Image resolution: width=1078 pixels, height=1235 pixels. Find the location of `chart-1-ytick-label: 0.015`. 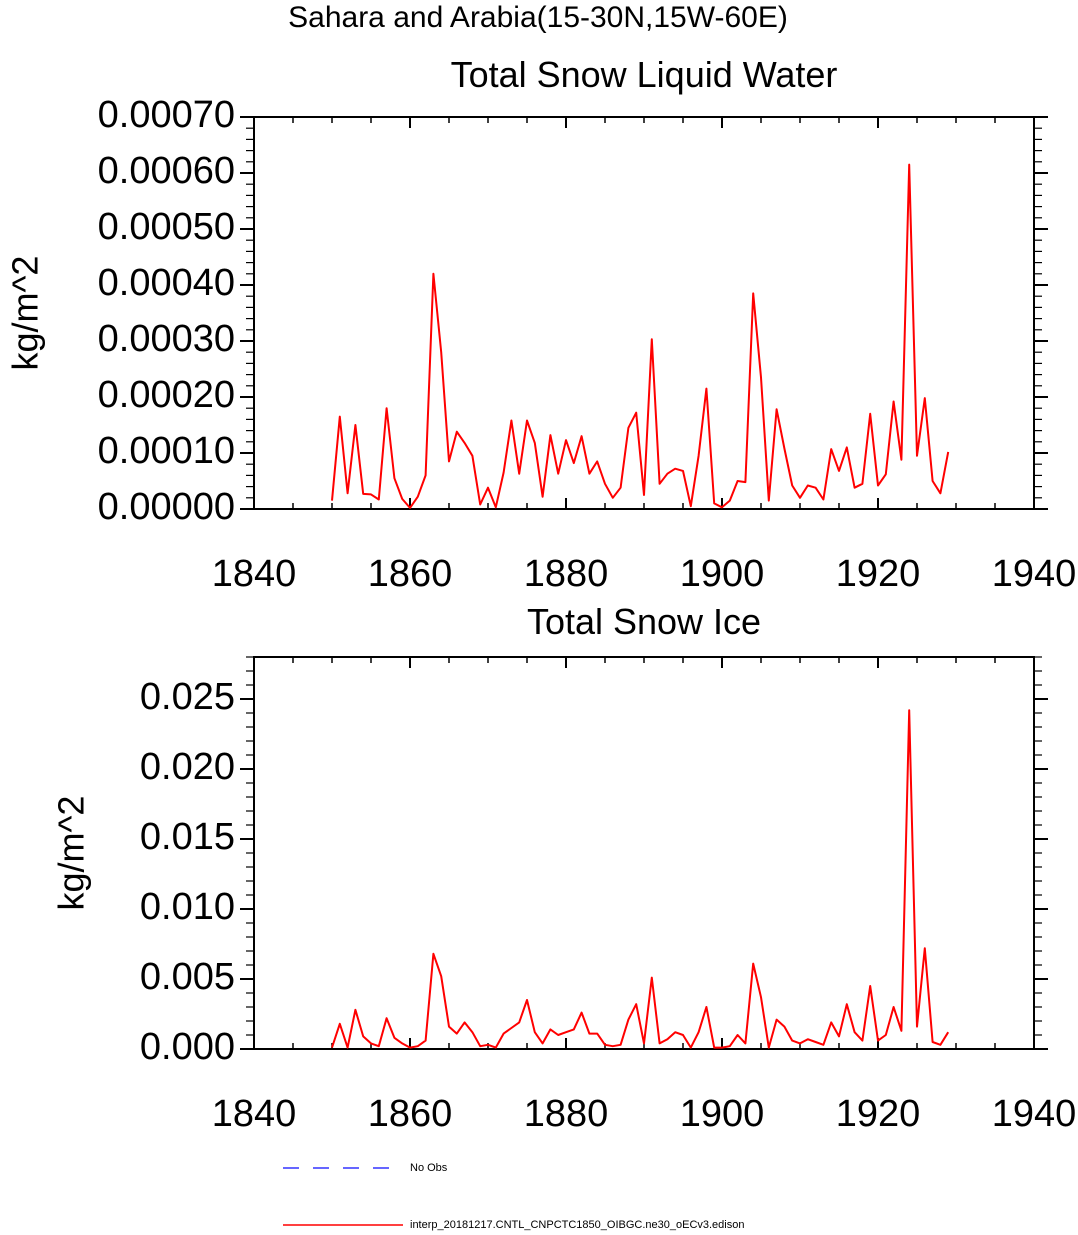

chart-1-ytick-label: 0.015 is located at coordinates (187, 837).